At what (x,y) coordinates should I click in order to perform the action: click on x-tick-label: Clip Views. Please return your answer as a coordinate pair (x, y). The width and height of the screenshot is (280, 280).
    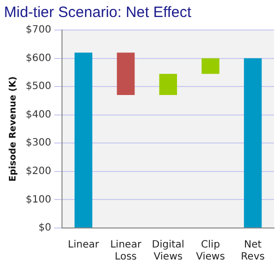
    Looking at the image, I should click on (210, 251).